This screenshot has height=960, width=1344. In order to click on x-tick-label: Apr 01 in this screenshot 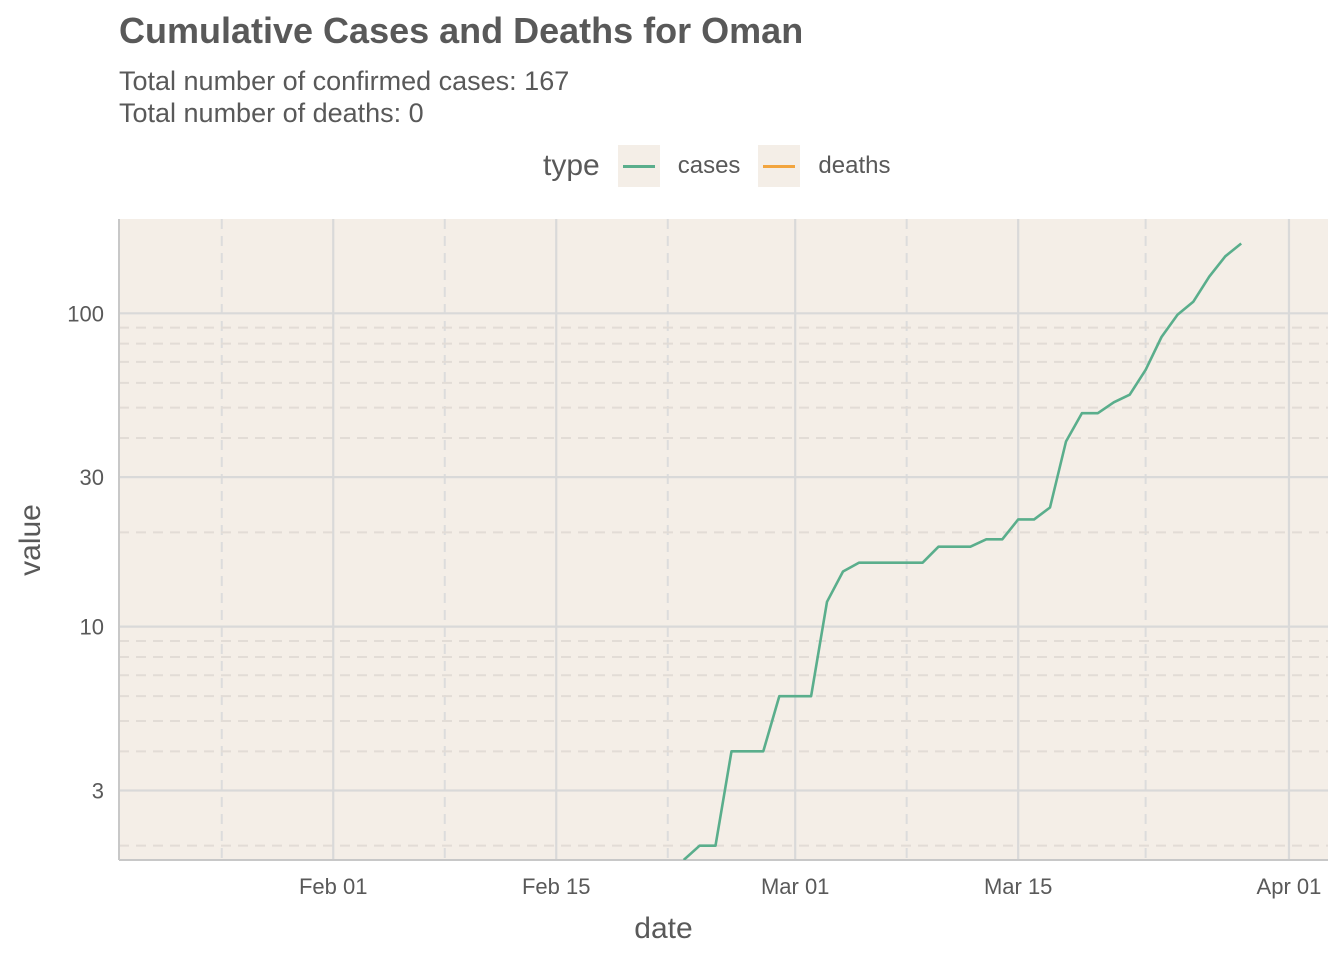, I will do `click(1289, 886)`.